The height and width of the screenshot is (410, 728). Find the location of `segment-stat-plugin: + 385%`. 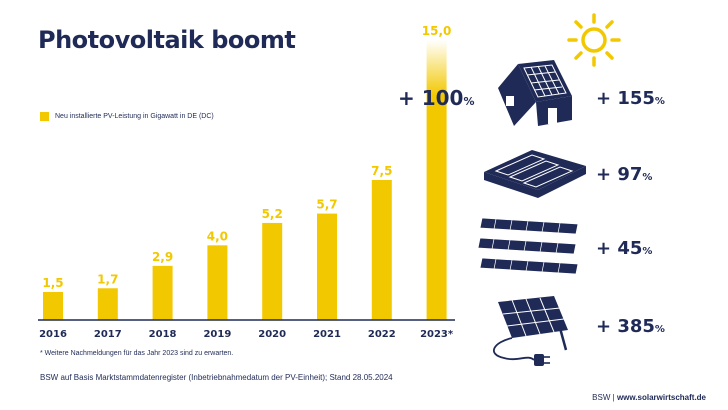

segment-stat-plugin: + 385% is located at coordinates (630, 326).